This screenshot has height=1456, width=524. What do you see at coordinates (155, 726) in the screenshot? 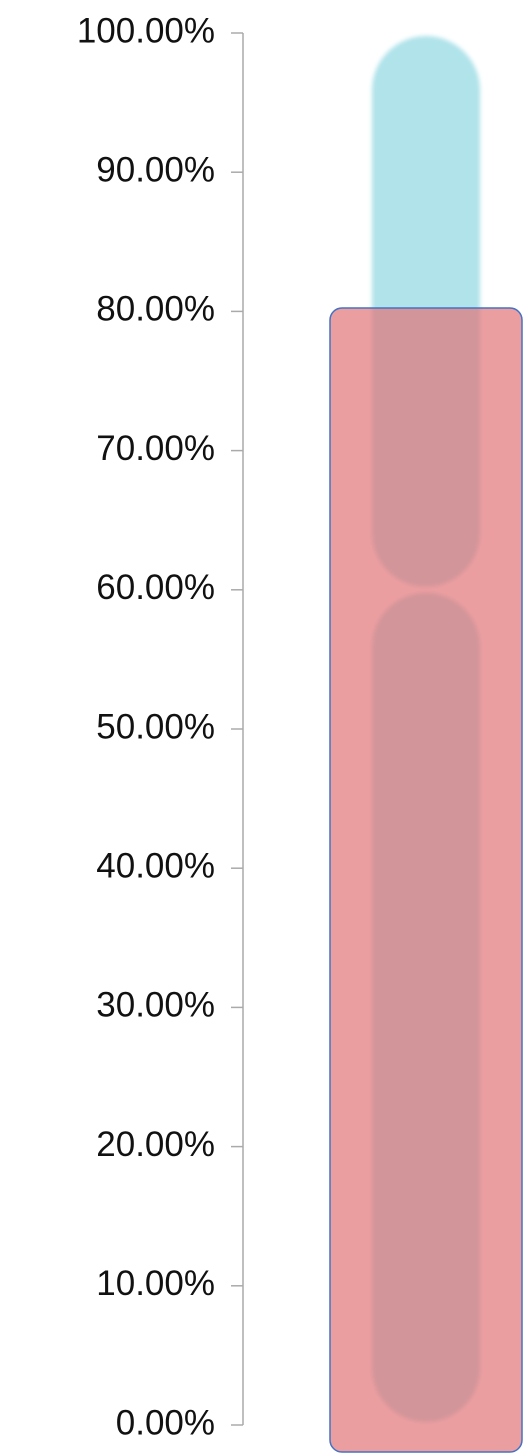
I see `y-tick-label: 50.00%` at bounding box center [155, 726].